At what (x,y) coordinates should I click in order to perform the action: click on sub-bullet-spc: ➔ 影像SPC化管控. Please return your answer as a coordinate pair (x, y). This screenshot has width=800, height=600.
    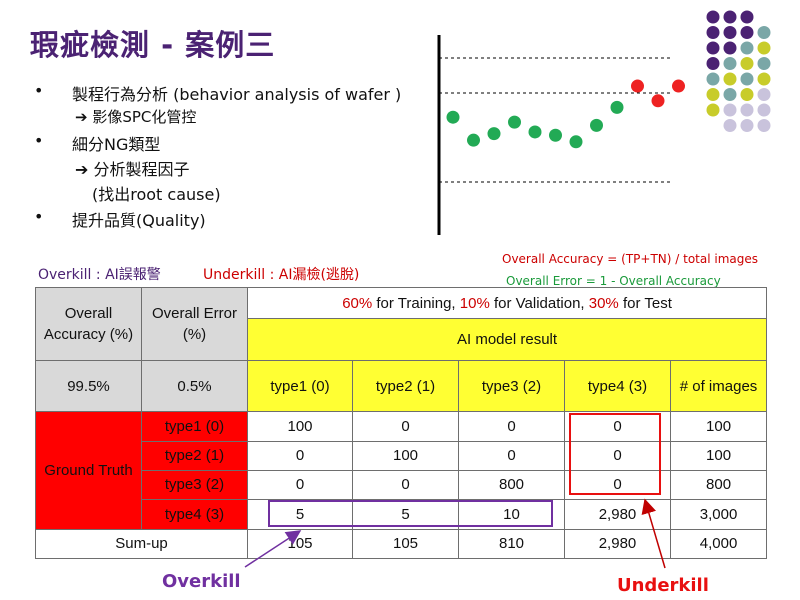
    Looking at the image, I should click on (136, 117).